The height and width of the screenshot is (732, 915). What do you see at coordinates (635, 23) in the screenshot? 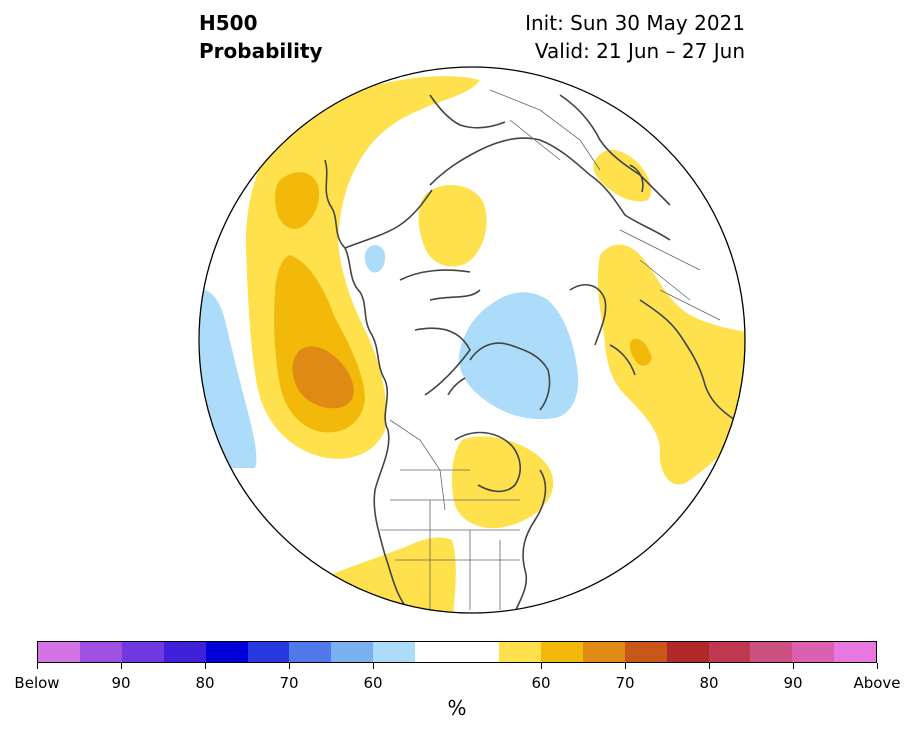
I see `init-date: Init: Sun 30 May 2021` at bounding box center [635, 23].